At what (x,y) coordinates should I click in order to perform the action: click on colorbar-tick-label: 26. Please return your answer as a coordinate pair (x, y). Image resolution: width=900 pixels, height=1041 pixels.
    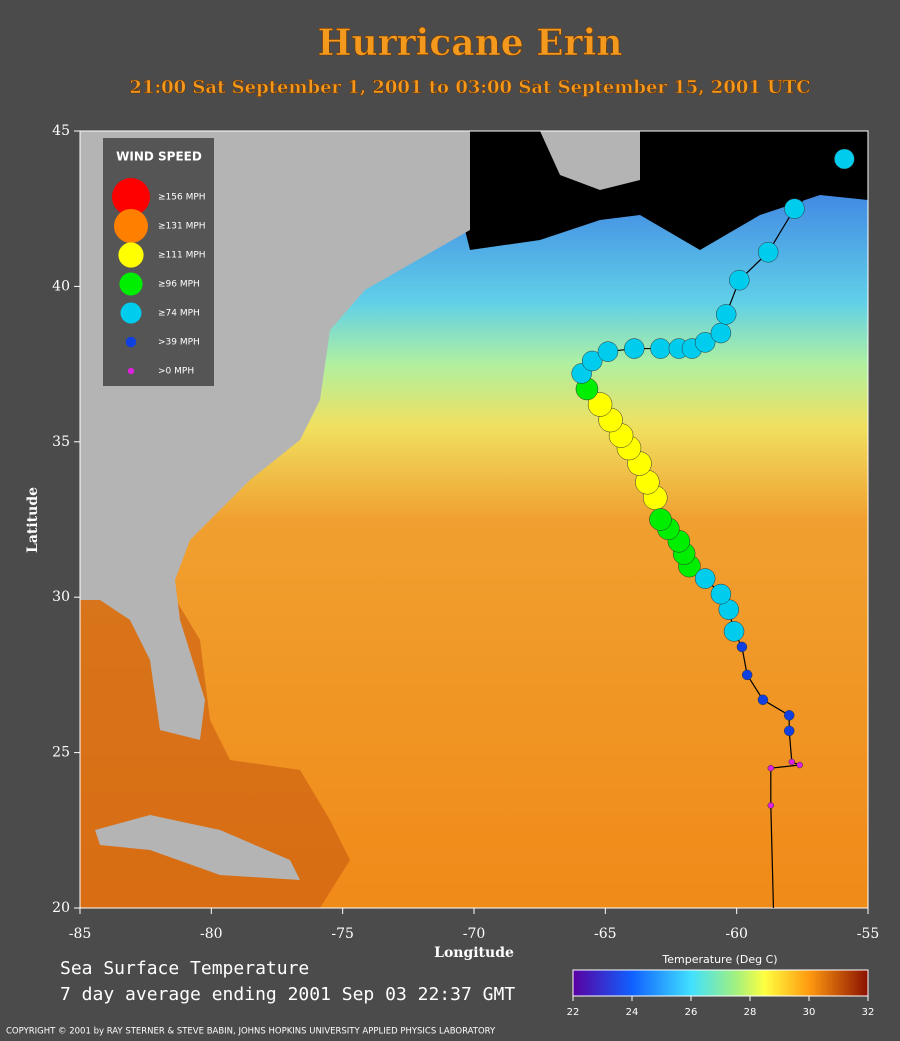
    Looking at the image, I should click on (691, 1012).